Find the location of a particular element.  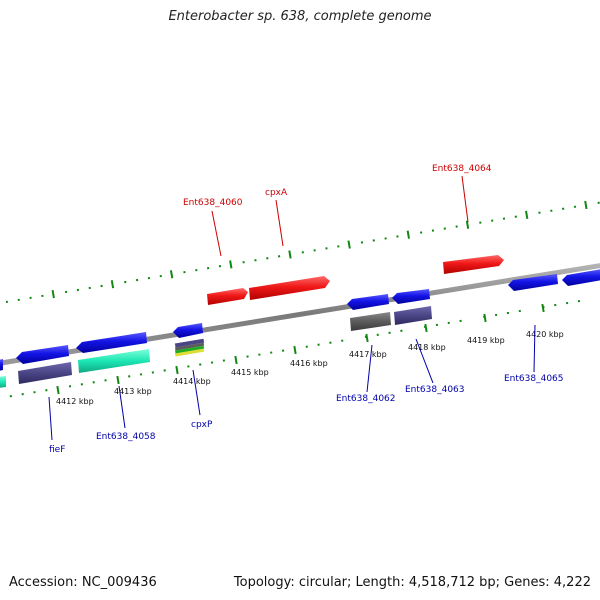

forward-strand-genes is located at coordinates (355, 280).